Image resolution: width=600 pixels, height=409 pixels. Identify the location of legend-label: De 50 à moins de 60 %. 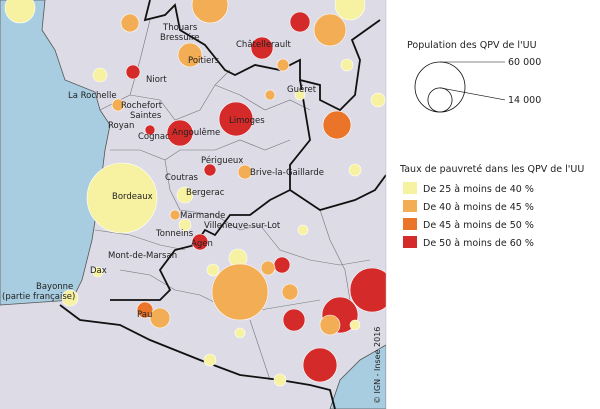
(478, 243).